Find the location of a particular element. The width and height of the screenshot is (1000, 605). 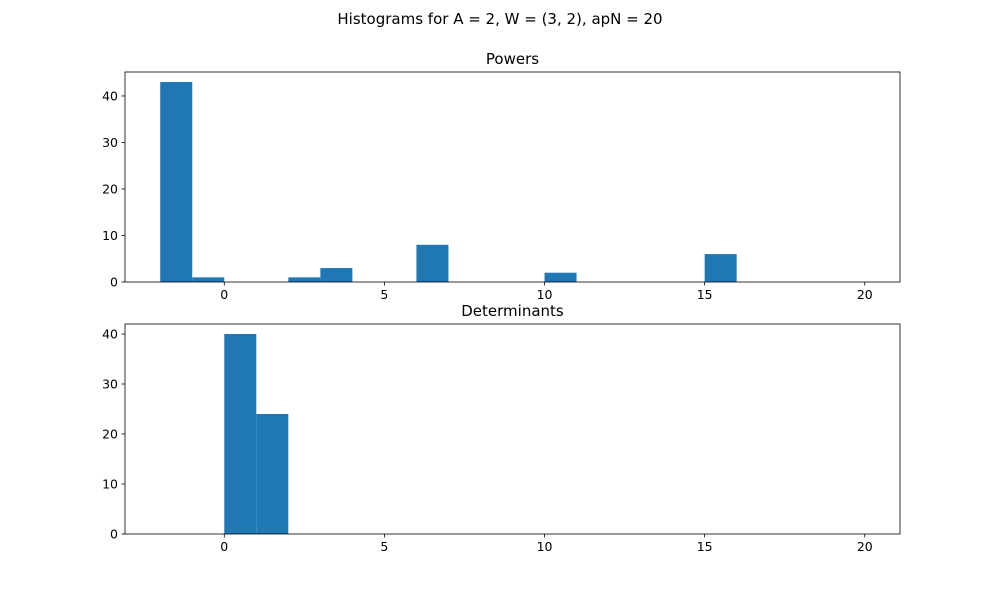

determinants-ytick-label-2: 20 is located at coordinates (110, 434).